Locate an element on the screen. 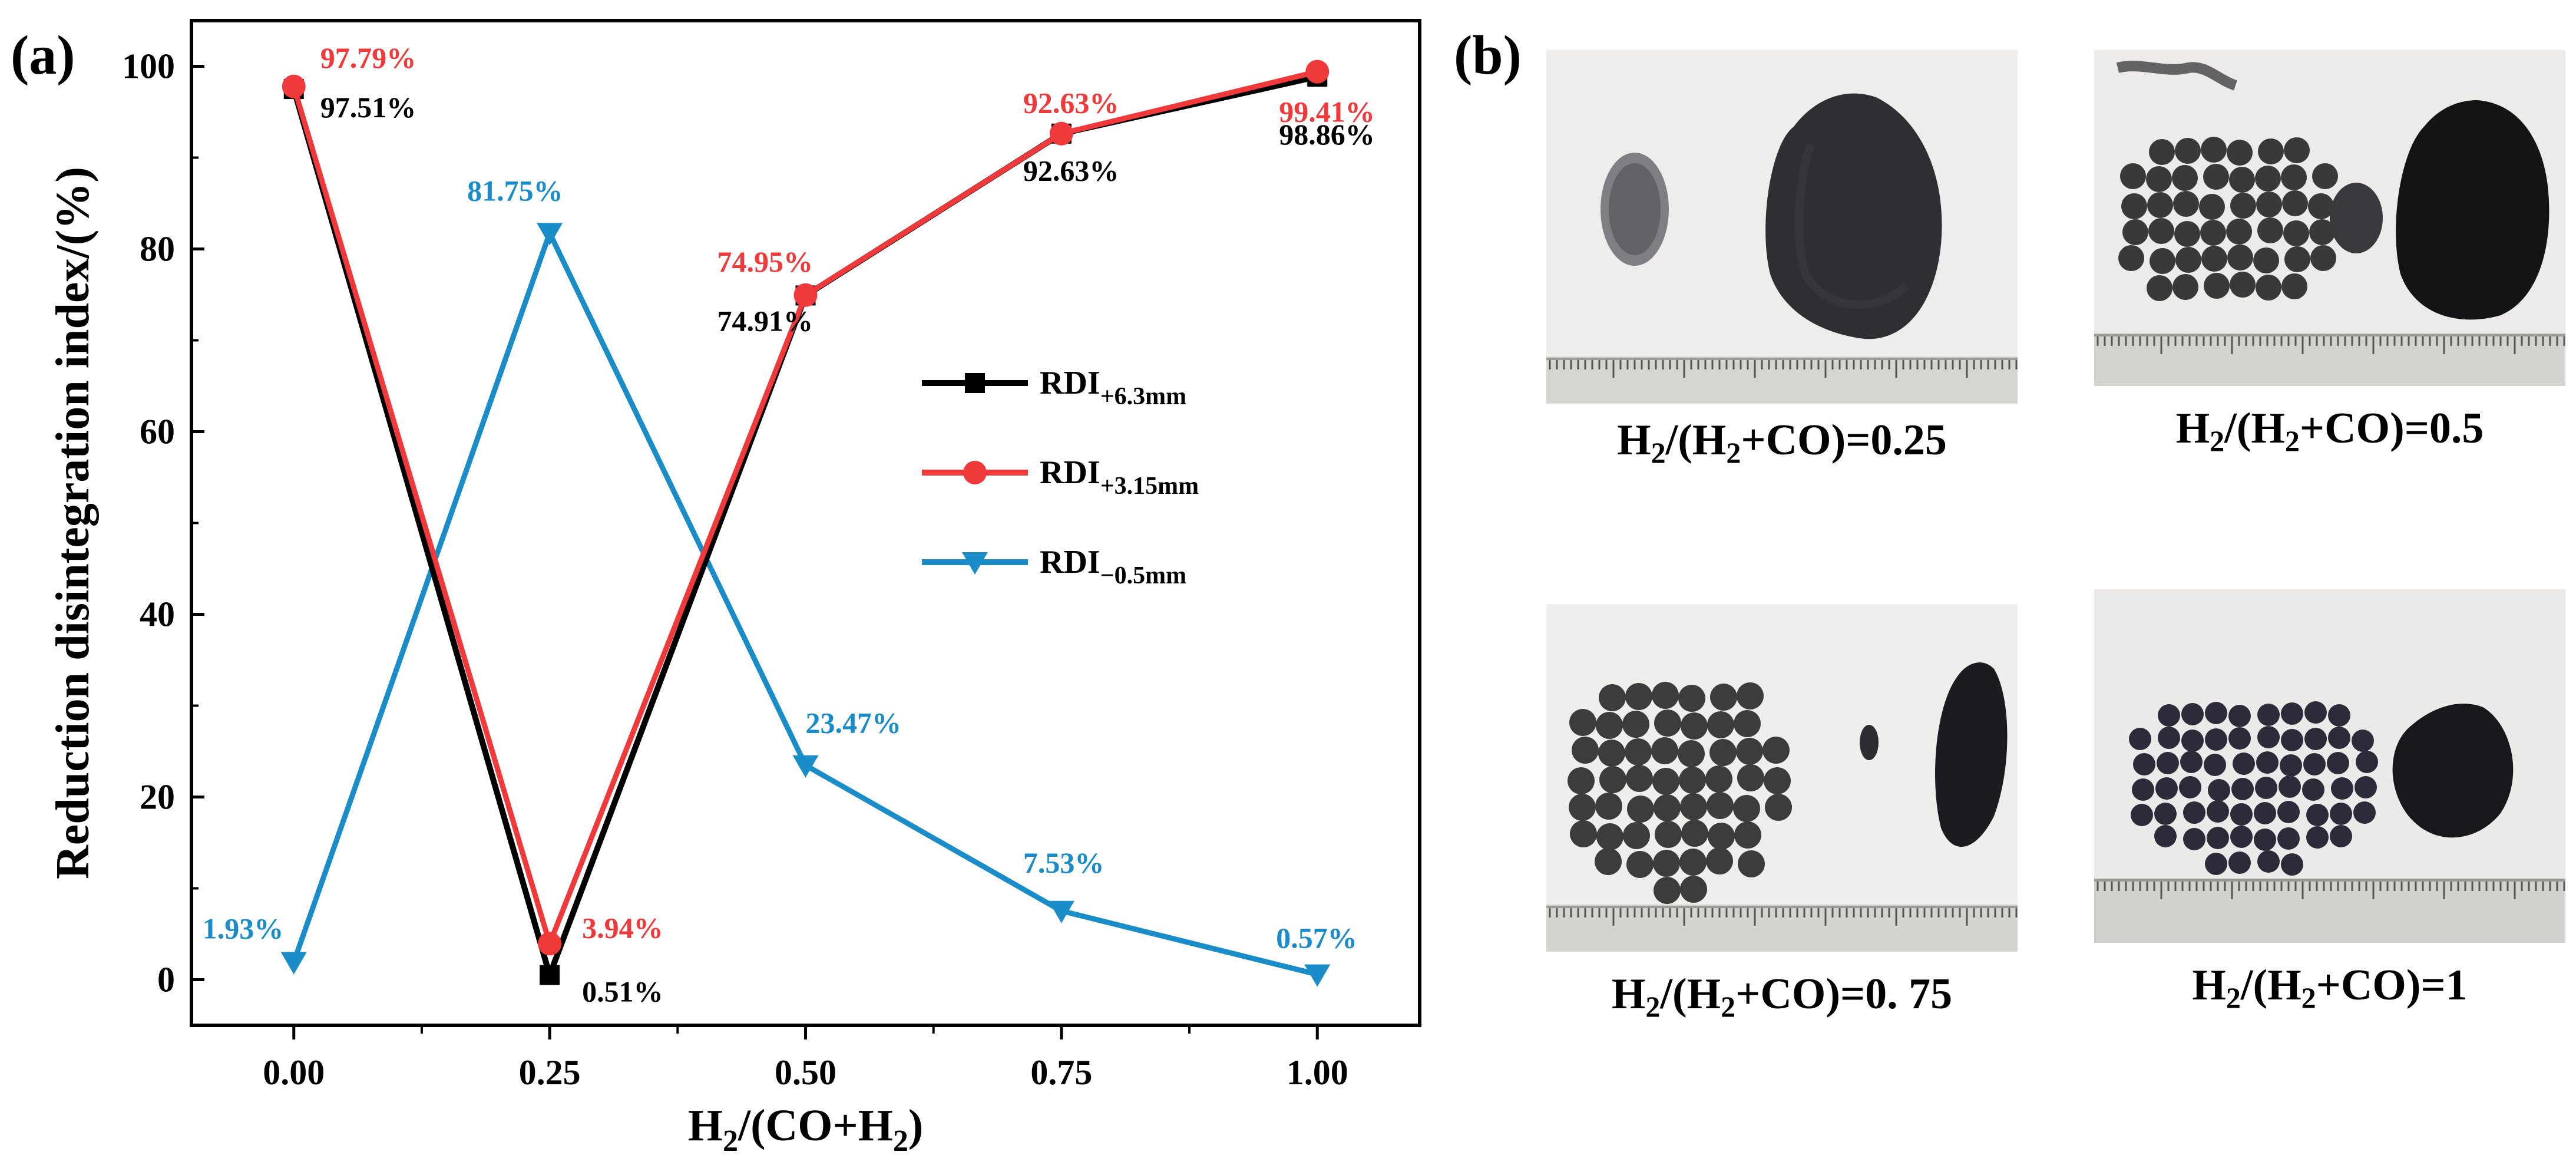  data-label-RDI-0.5mm: 1.93% is located at coordinates (243, 928).